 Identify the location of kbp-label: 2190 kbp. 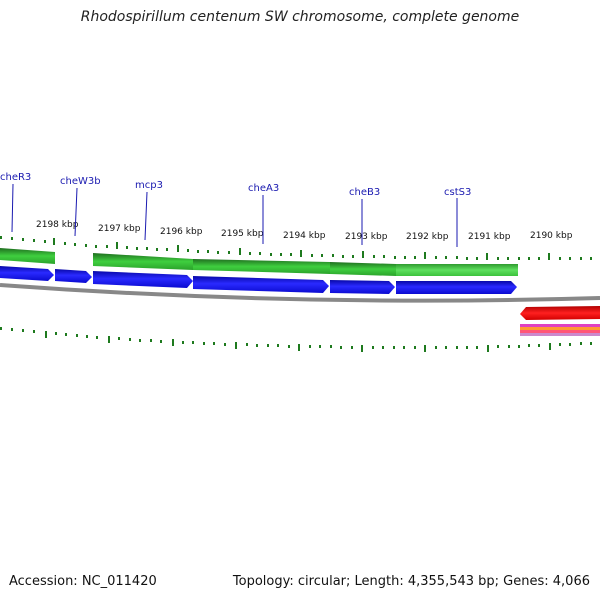
(551, 236).